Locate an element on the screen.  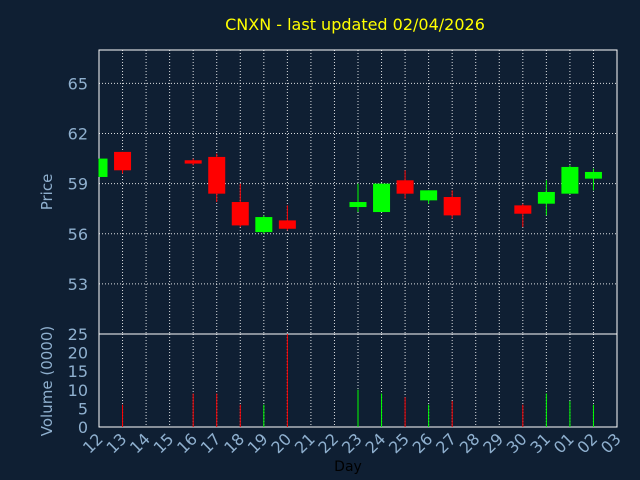
x-axis-label: Day is located at coordinates (348, 467).